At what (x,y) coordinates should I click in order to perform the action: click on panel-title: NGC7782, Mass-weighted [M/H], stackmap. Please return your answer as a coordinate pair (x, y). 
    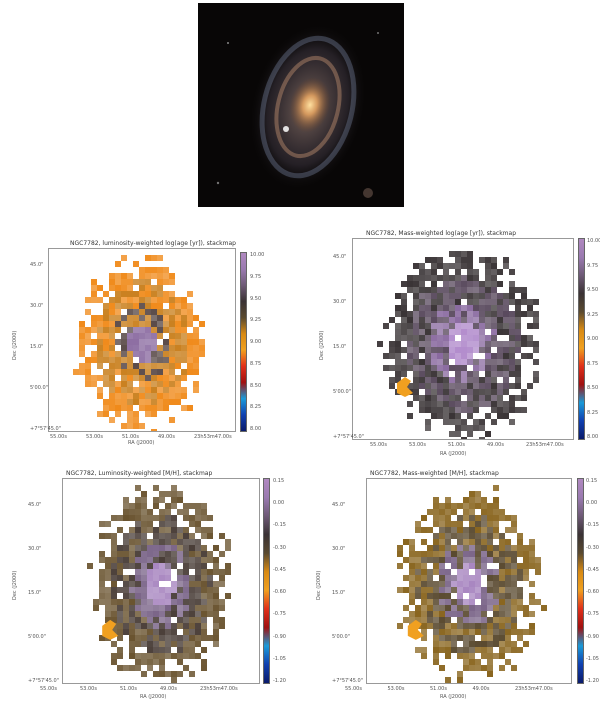
    Looking at the image, I should click on (434, 473).